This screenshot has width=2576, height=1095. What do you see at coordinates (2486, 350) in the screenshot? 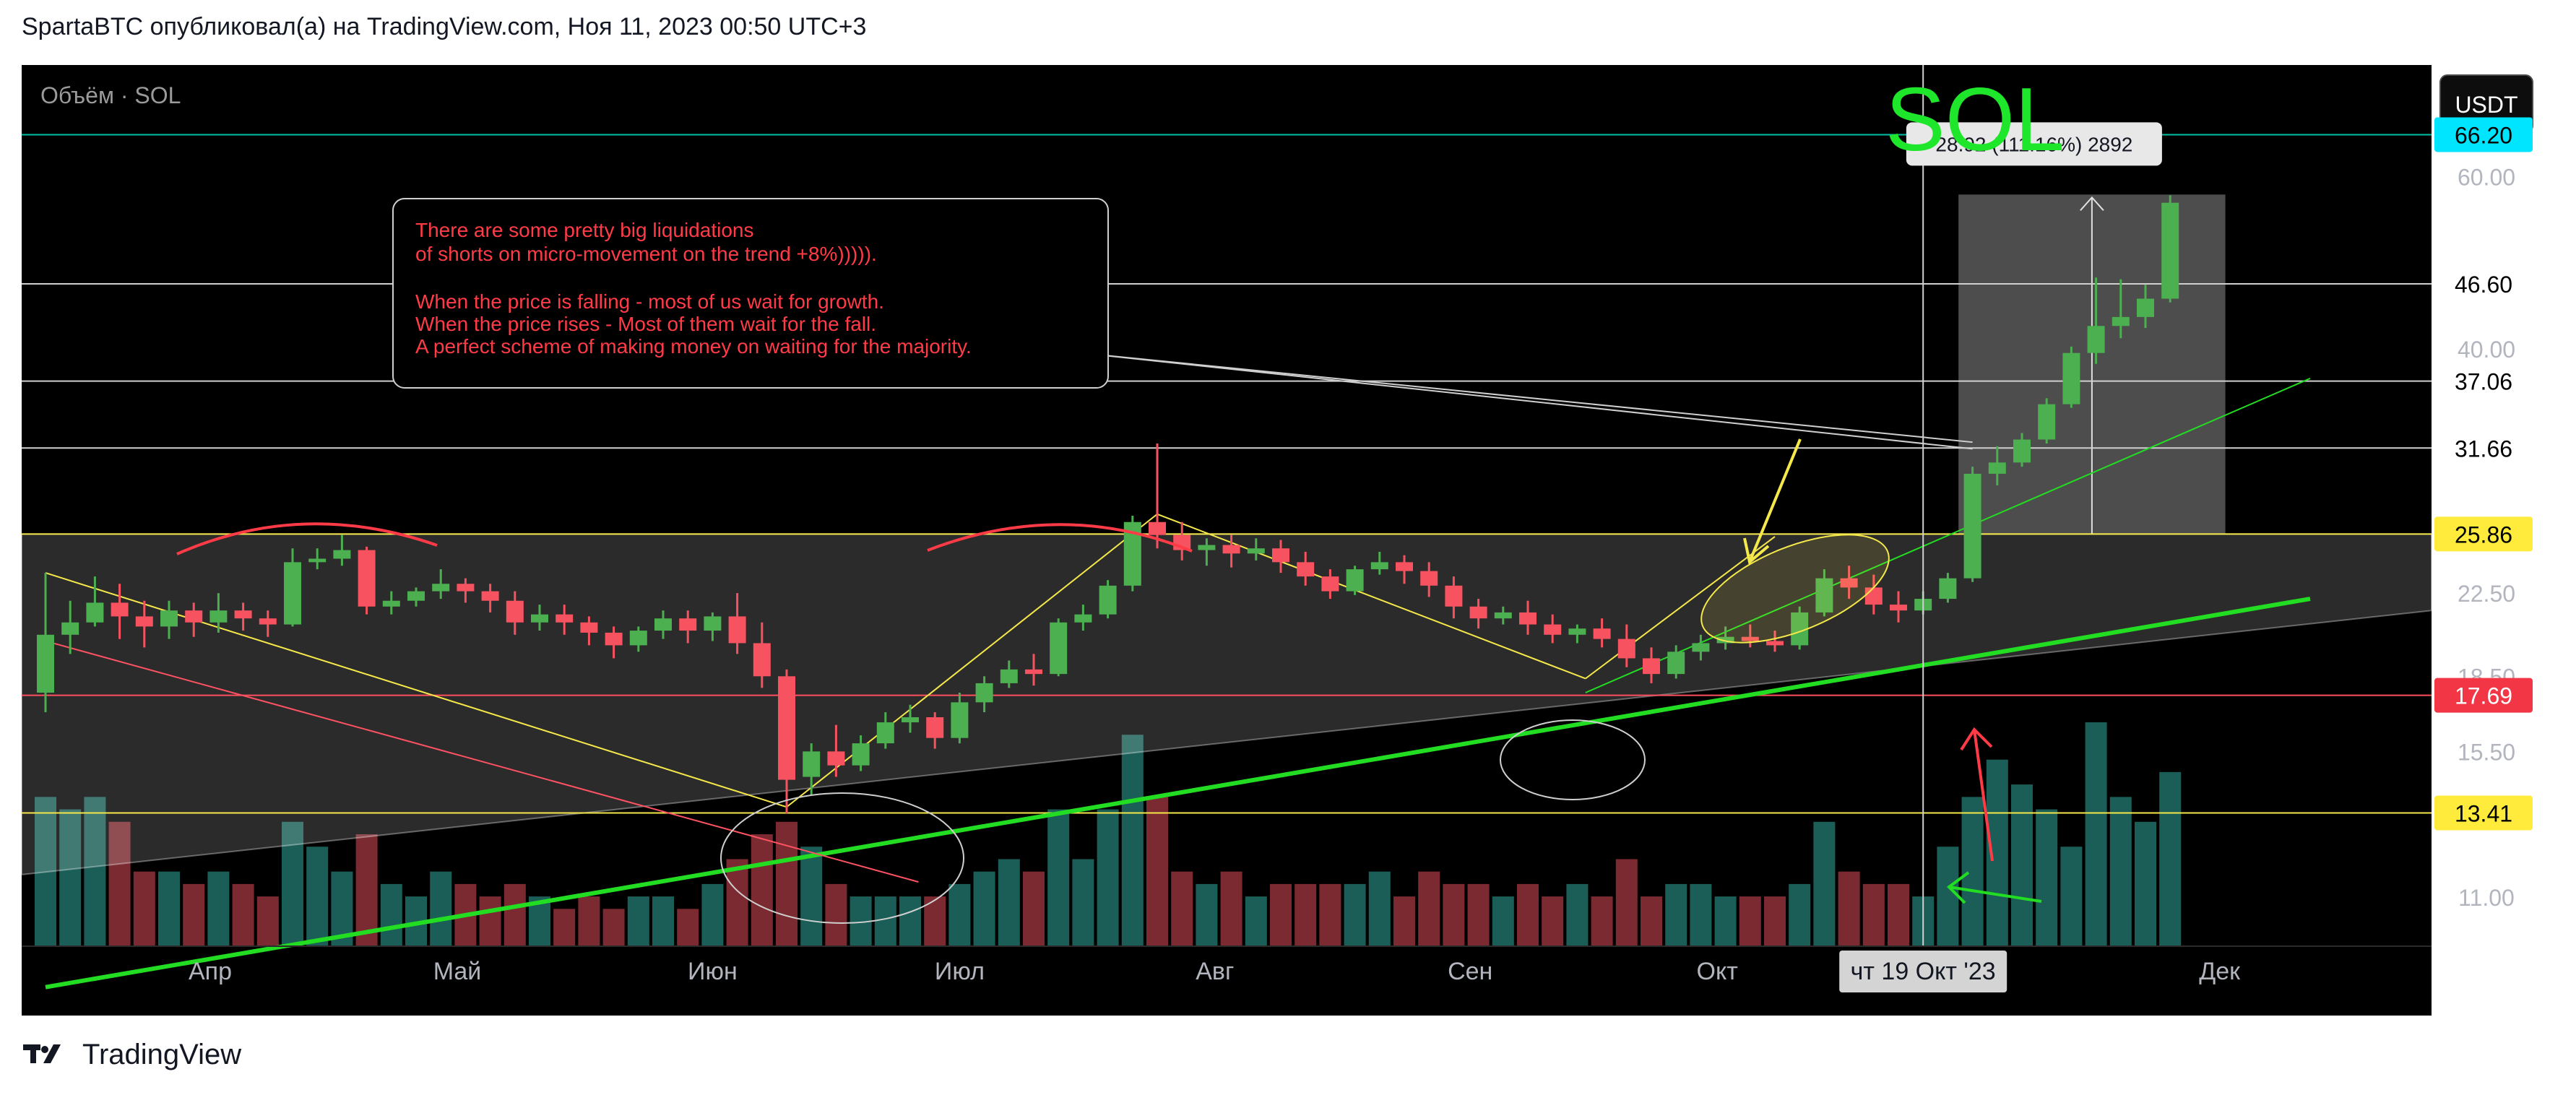
I see `y-axis-tick-label: 40.00` at bounding box center [2486, 350].